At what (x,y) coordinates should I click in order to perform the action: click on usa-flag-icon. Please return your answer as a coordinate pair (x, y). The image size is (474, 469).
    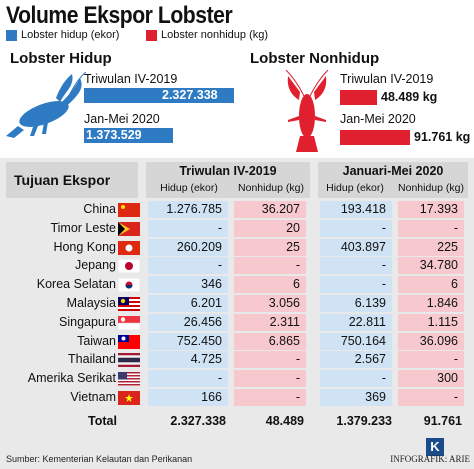
    Looking at the image, I should click on (129, 379).